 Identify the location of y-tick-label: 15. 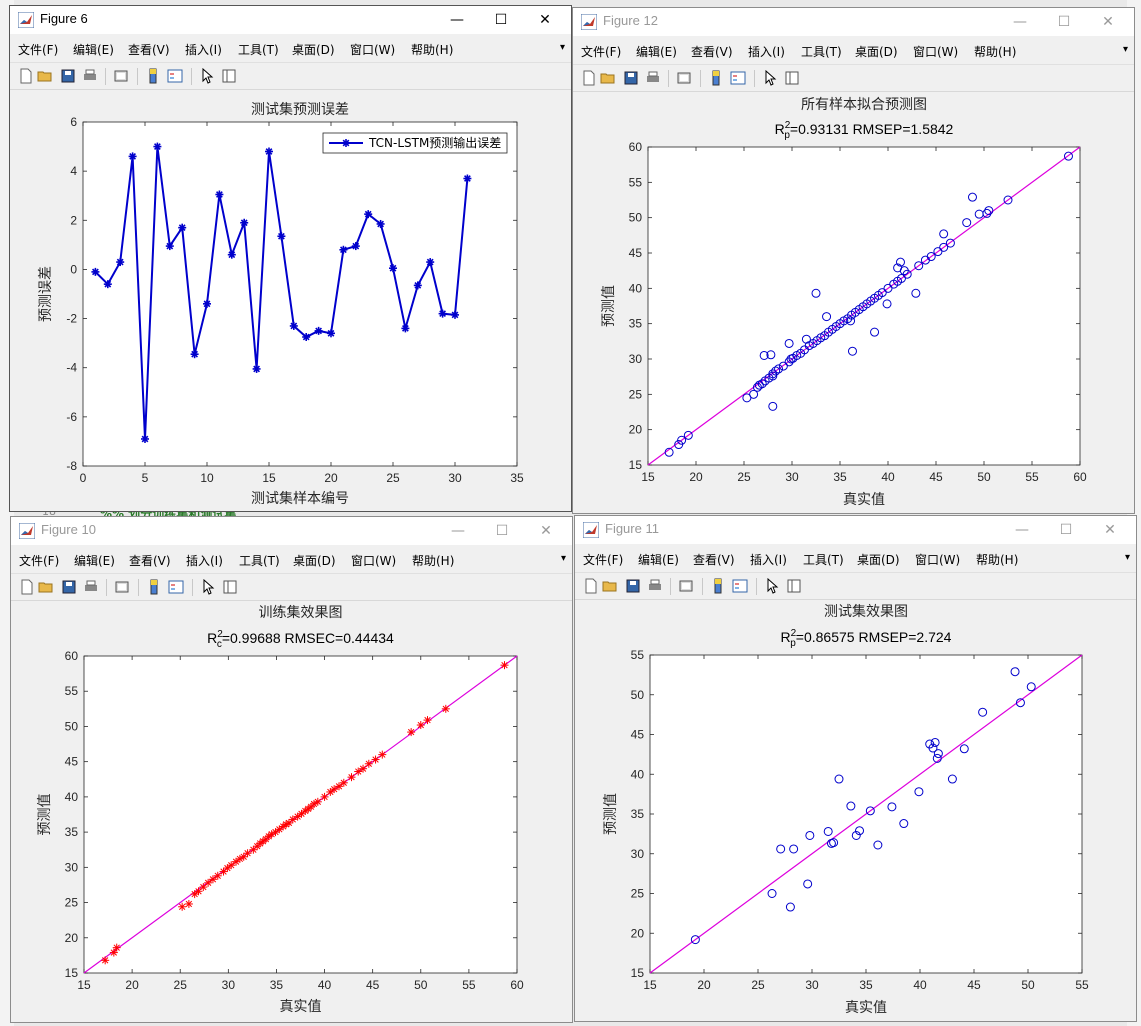
(638, 973).